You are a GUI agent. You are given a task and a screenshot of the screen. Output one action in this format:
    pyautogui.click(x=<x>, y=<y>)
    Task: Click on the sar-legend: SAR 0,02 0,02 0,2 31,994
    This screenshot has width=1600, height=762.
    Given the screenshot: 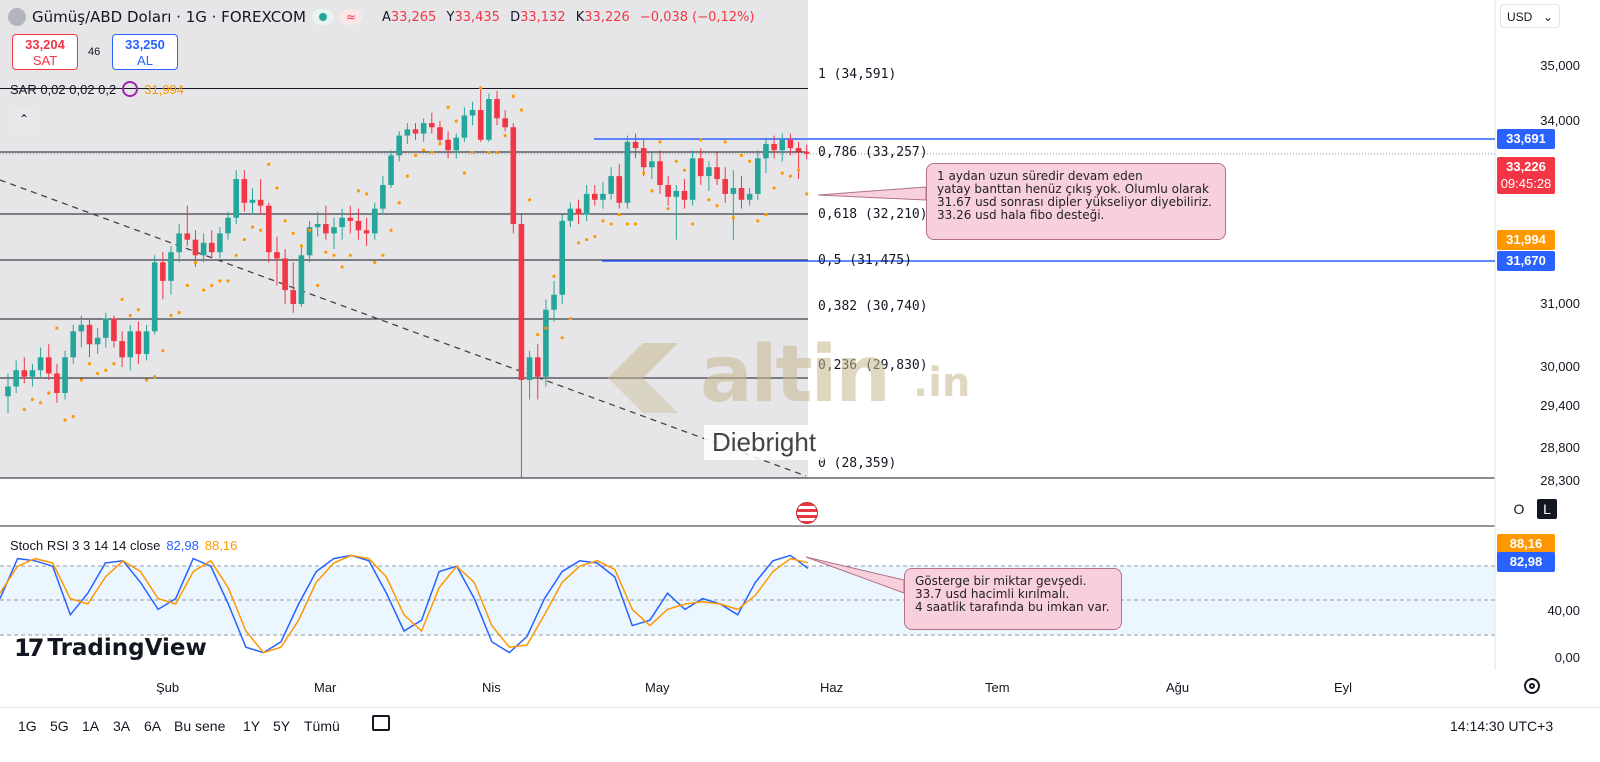 What is the action you would take?
    pyautogui.click(x=97, y=89)
    